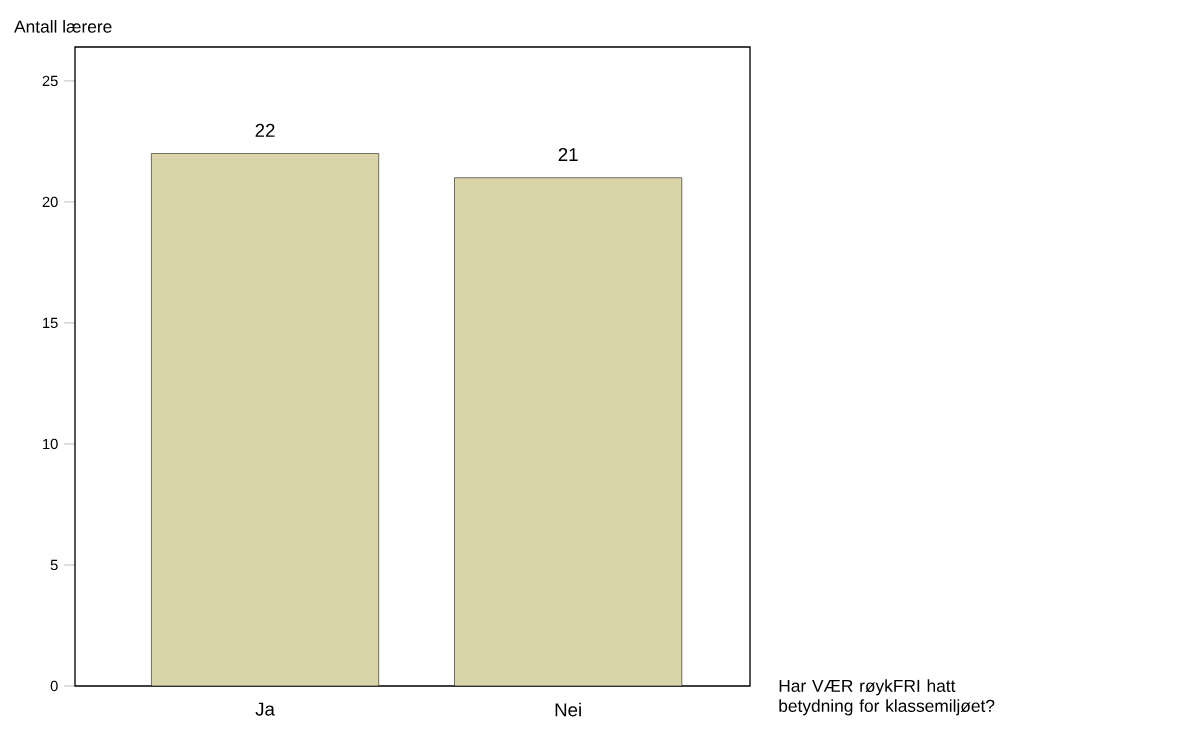 The width and height of the screenshot is (1197, 736). Describe the element at coordinates (50, 81) in the screenshot. I see `y-tick-label: 25` at that location.